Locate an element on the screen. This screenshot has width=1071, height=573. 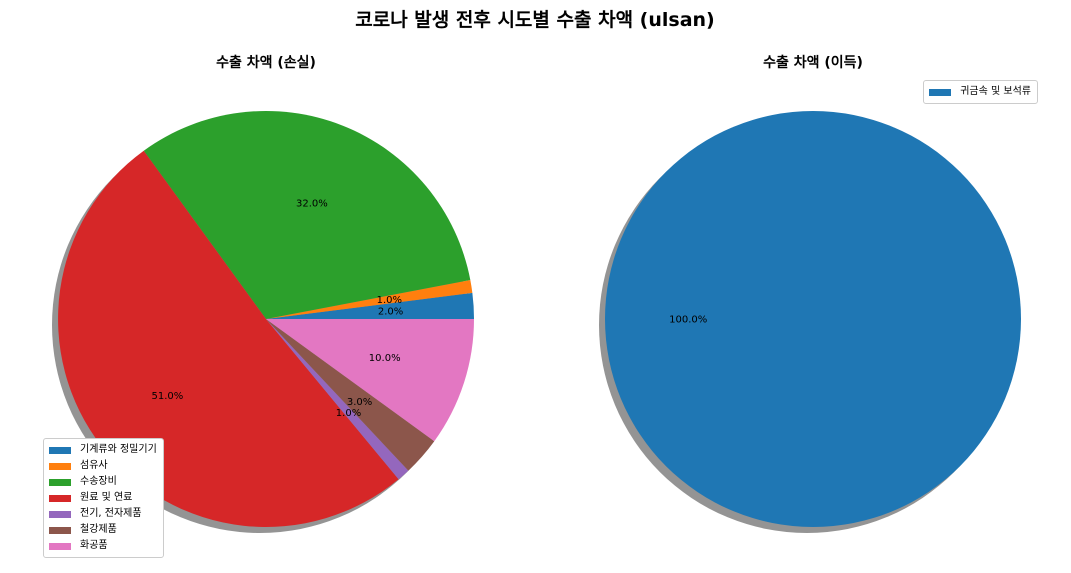
legend-item: 전기, 전자제품 is located at coordinates (103, 514).